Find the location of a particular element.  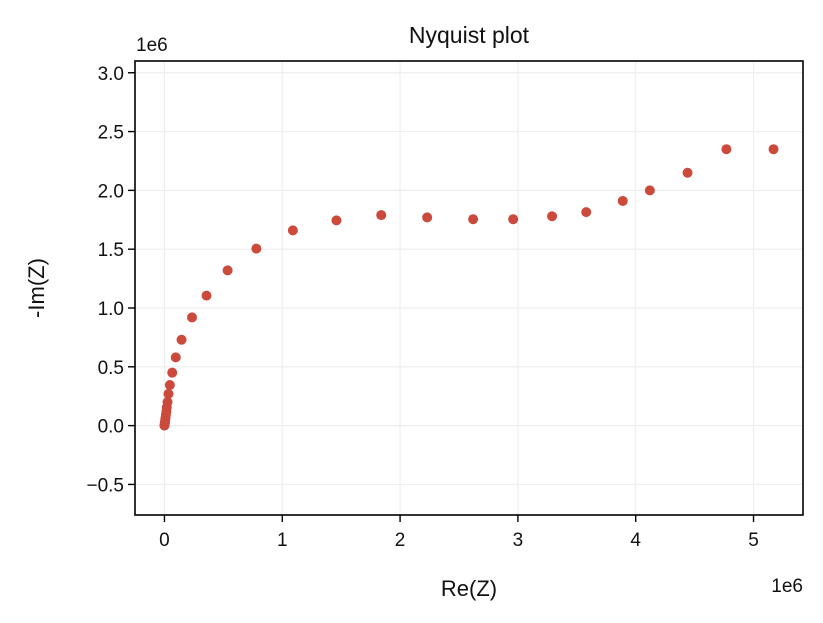

y-tick-label: 1.5 is located at coordinates (111, 250).